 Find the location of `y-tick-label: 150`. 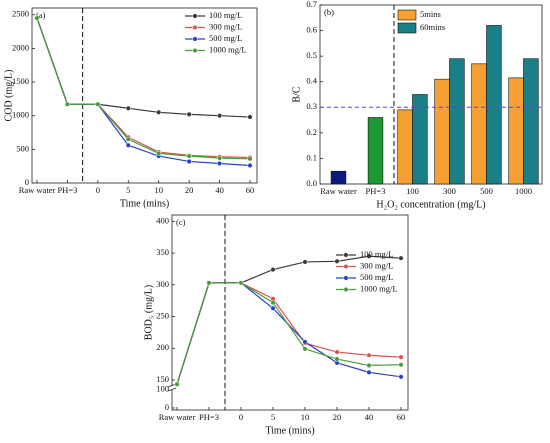

y-tick-label: 150 is located at coordinates (162, 379).